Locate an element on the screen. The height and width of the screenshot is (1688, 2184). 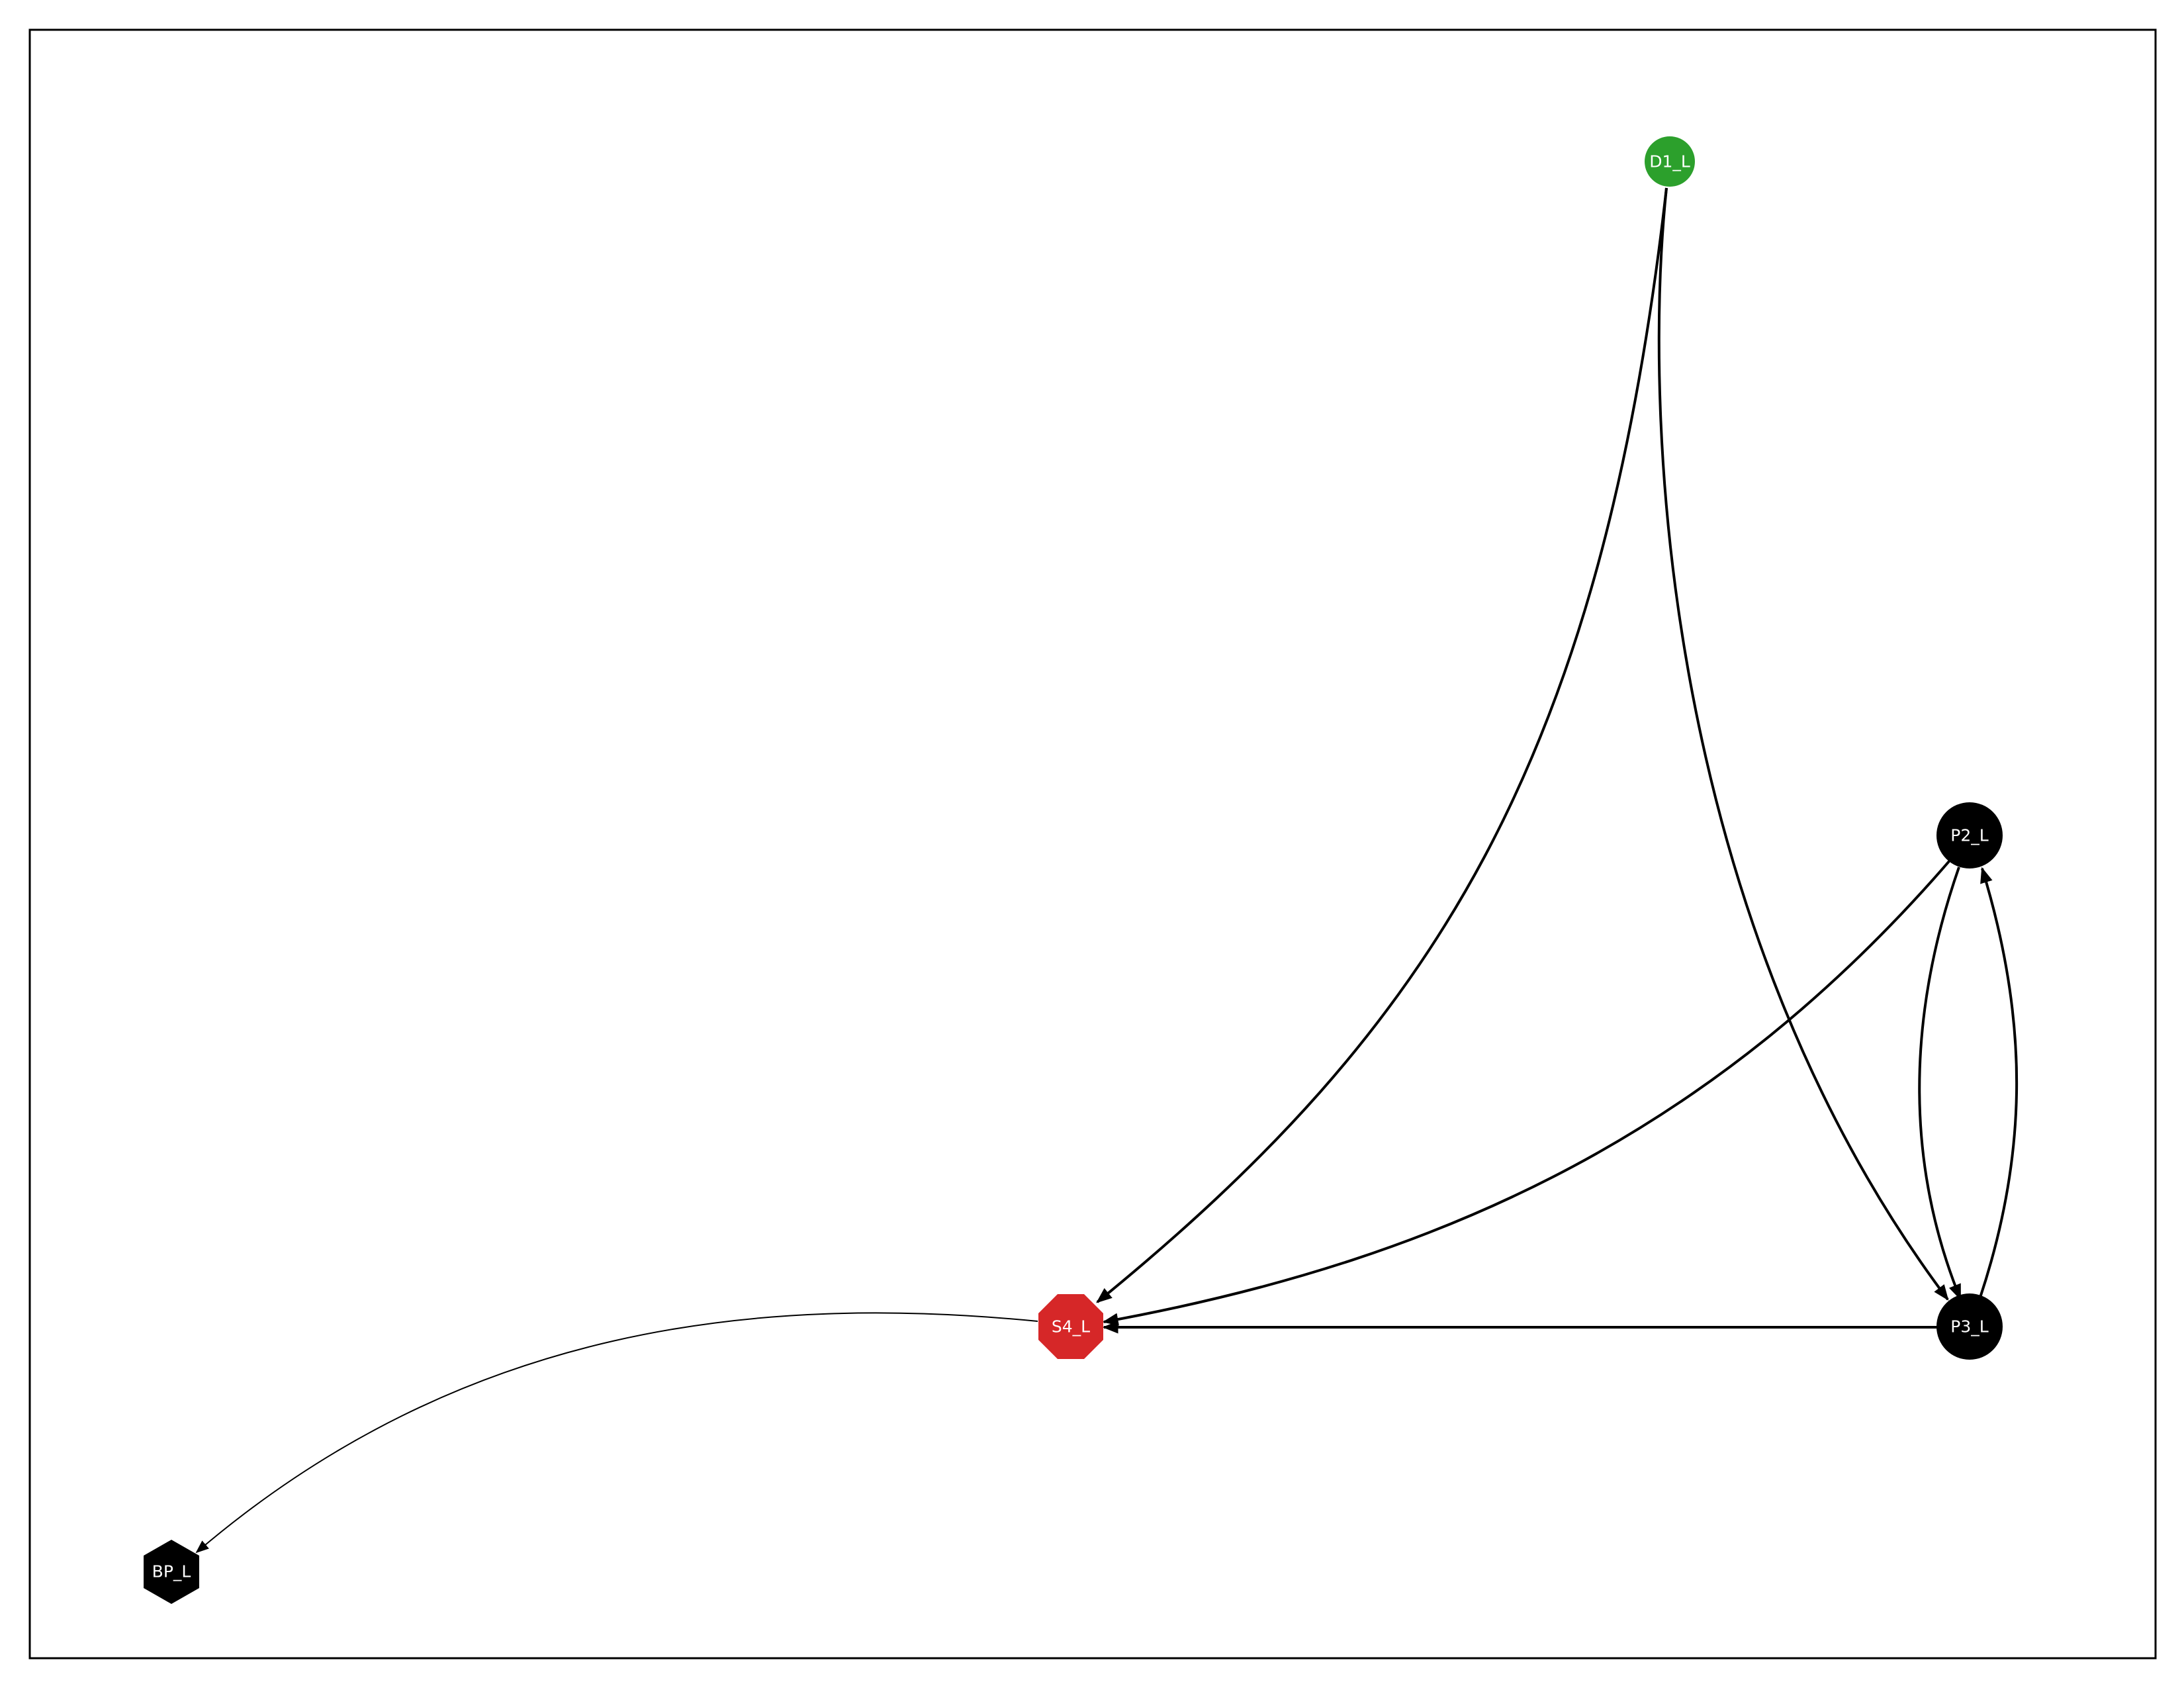
node-bp-l: BP_L is located at coordinates (171, 1572).